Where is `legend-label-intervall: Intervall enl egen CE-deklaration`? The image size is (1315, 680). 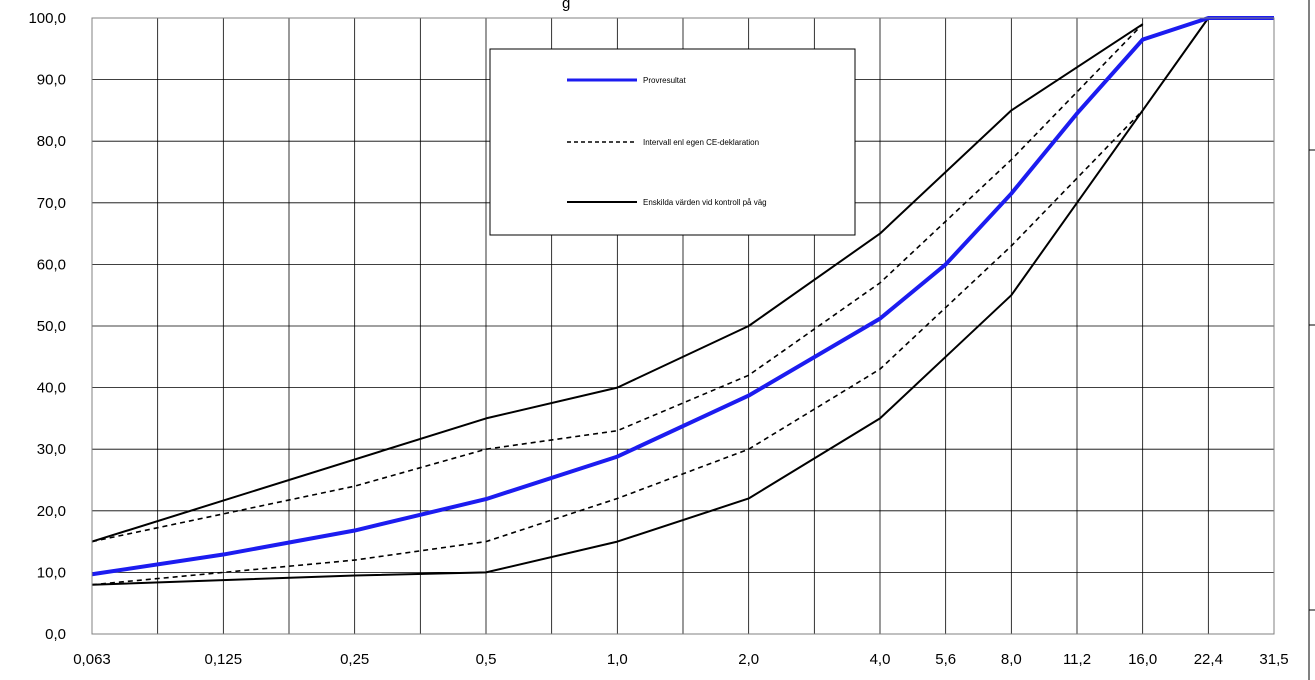 legend-label-intervall: Intervall enl egen CE-deklaration is located at coordinates (701, 142).